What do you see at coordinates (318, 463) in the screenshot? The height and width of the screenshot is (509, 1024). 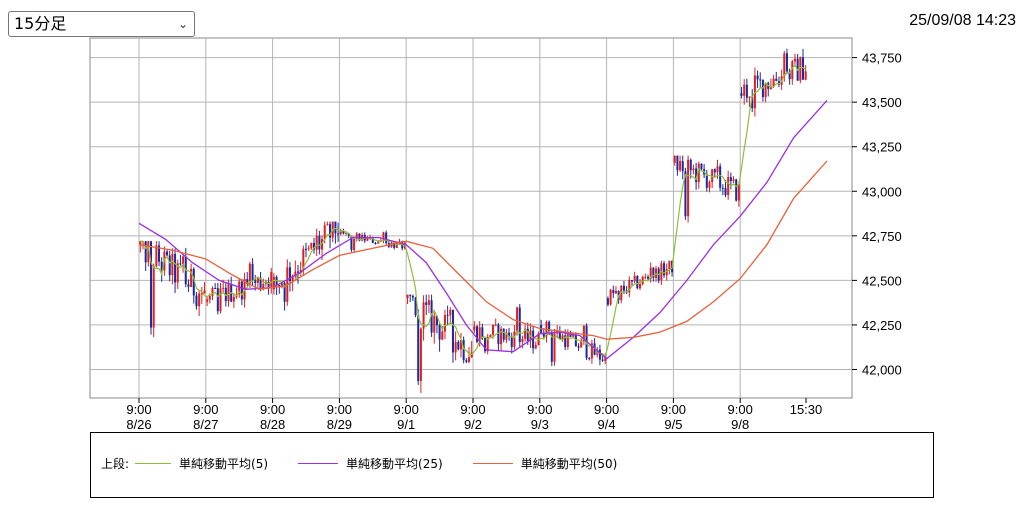 I see `legend-swatch-ma25` at bounding box center [318, 463].